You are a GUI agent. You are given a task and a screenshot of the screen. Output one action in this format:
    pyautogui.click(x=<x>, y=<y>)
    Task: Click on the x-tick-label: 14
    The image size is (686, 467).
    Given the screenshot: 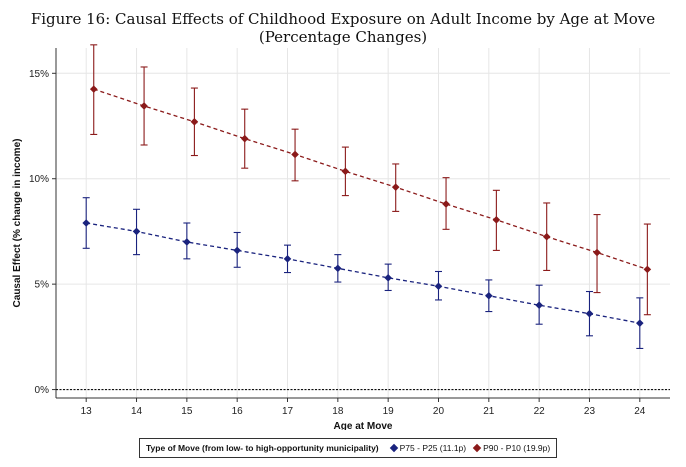 What is the action you would take?
    pyautogui.click(x=137, y=411)
    